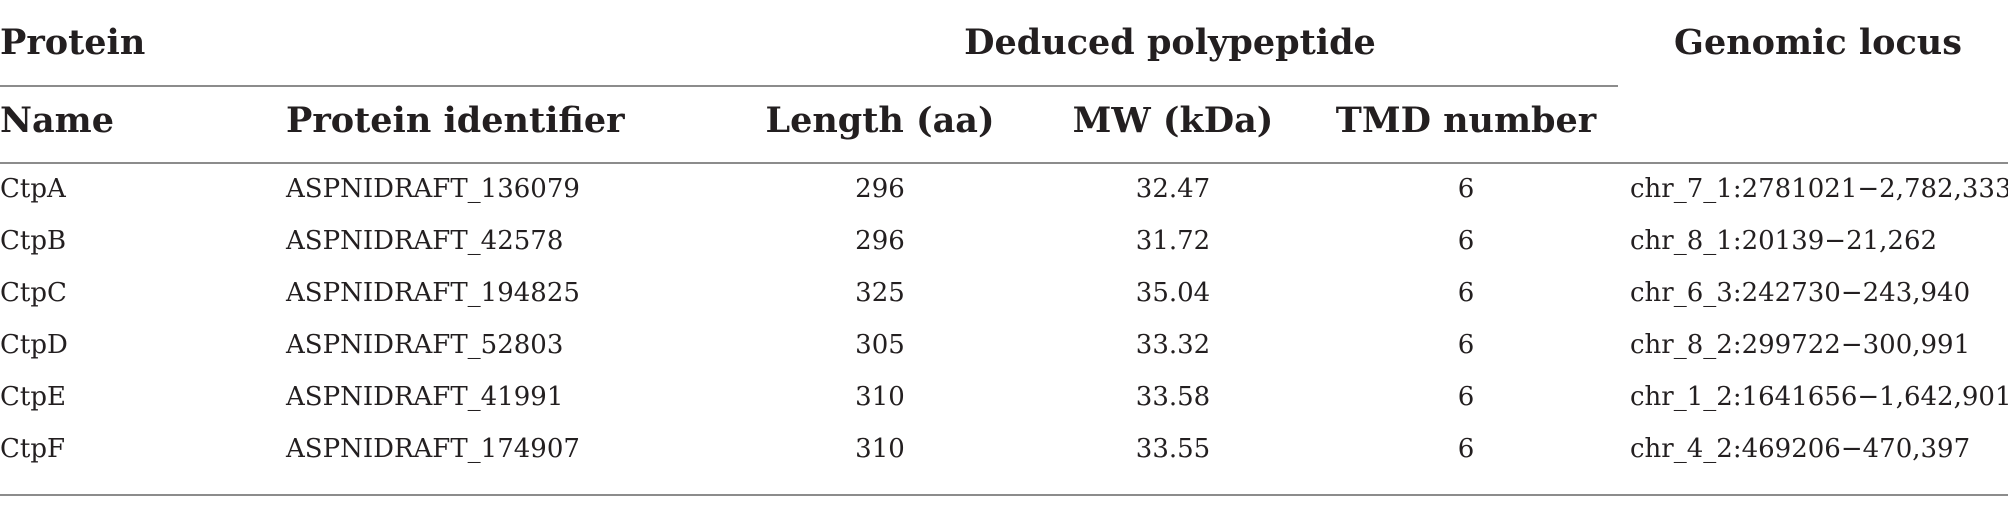 The image size is (2008, 510). Describe the element at coordinates (1173, 293) in the screenshot. I see `cell-mw: 35.04` at that location.